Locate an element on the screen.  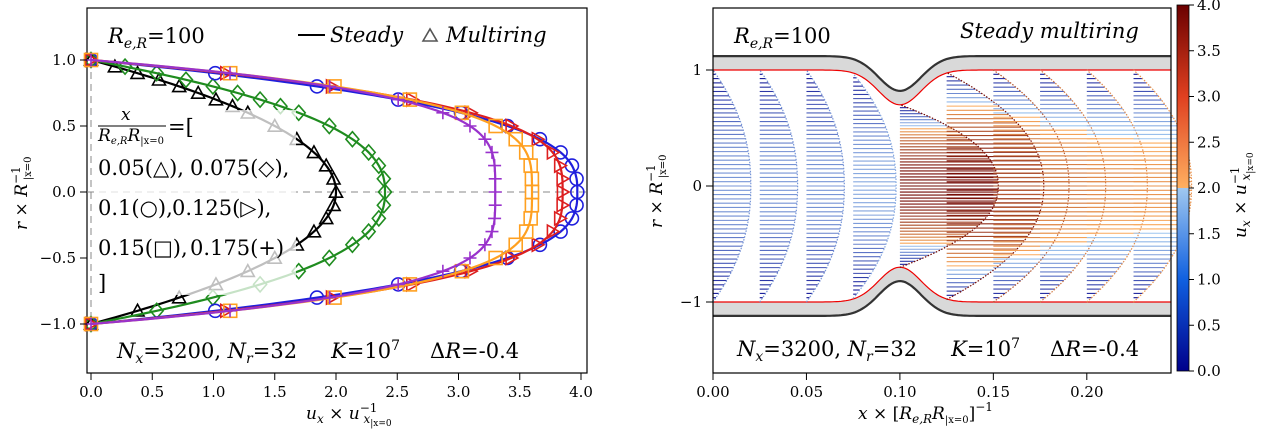
left-x-tick-label: 1.5 is located at coordinates (275, 392).